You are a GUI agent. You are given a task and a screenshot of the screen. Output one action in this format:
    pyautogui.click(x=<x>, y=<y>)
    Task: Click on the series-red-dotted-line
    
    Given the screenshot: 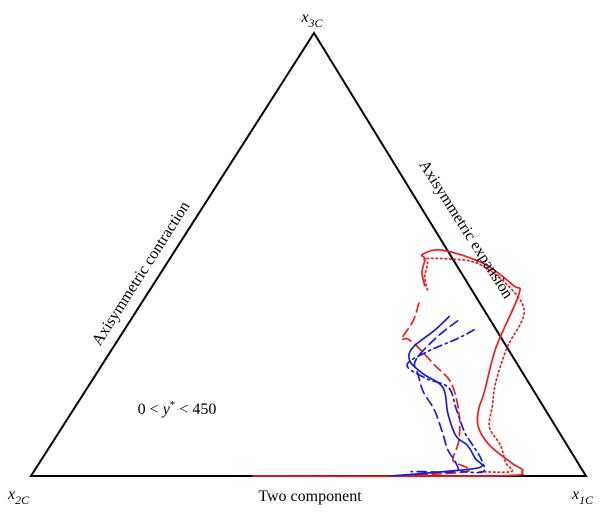 What is the action you would take?
    pyautogui.click(x=474, y=365)
    